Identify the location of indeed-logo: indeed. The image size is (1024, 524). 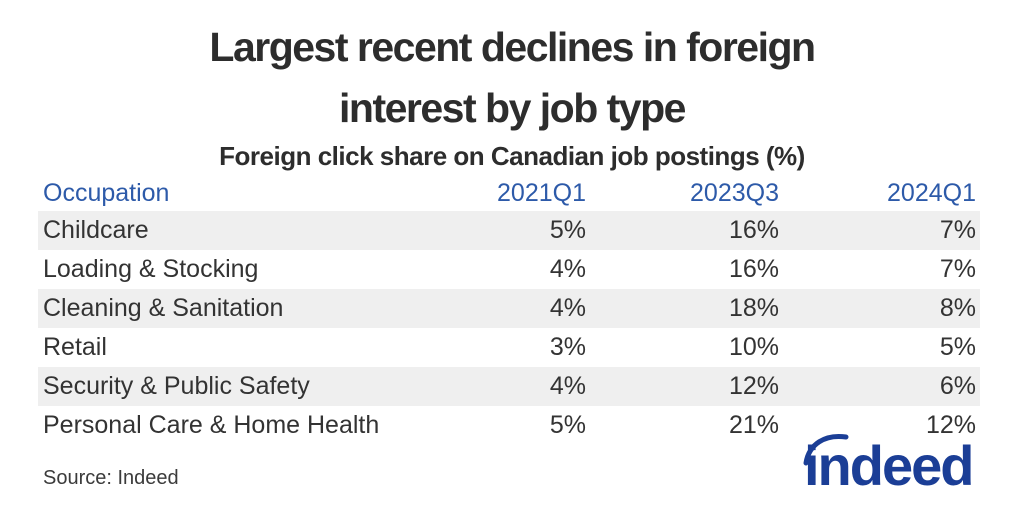
(893, 462).